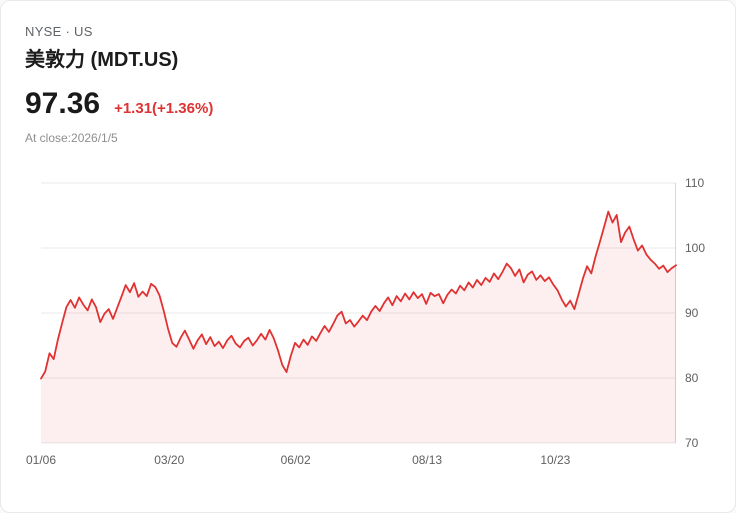  I want to click on x-axis-label: 01/06, so click(41, 460).